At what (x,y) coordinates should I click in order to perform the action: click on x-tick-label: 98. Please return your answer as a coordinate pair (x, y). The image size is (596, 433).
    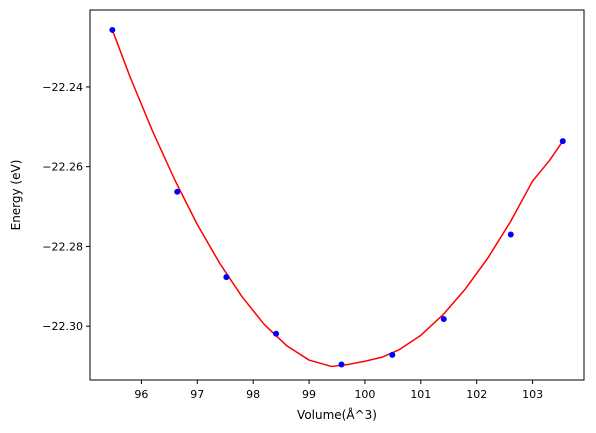
    Looking at the image, I should click on (253, 394).